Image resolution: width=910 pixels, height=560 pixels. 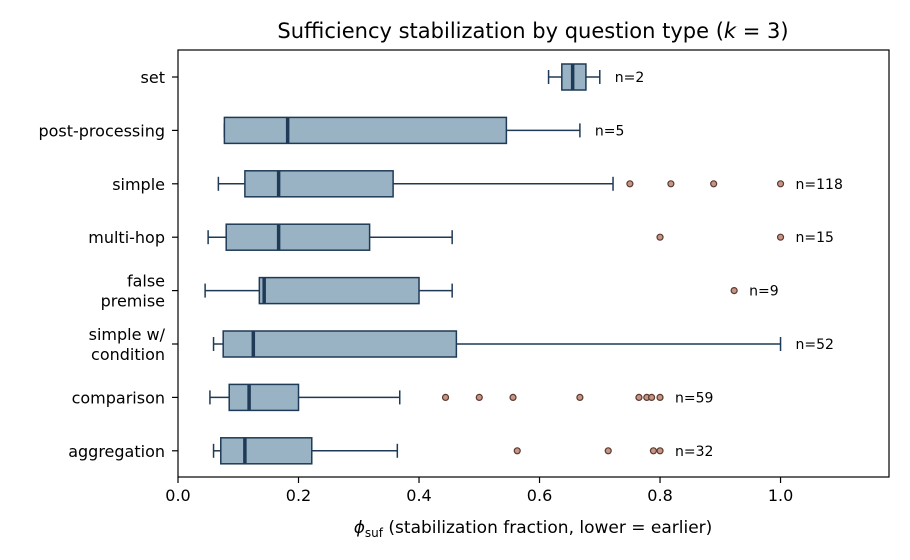 What do you see at coordinates (539, 495) in the screenshot?
I see `x-tick-label: 0.6` at bounding box center [539, 495].